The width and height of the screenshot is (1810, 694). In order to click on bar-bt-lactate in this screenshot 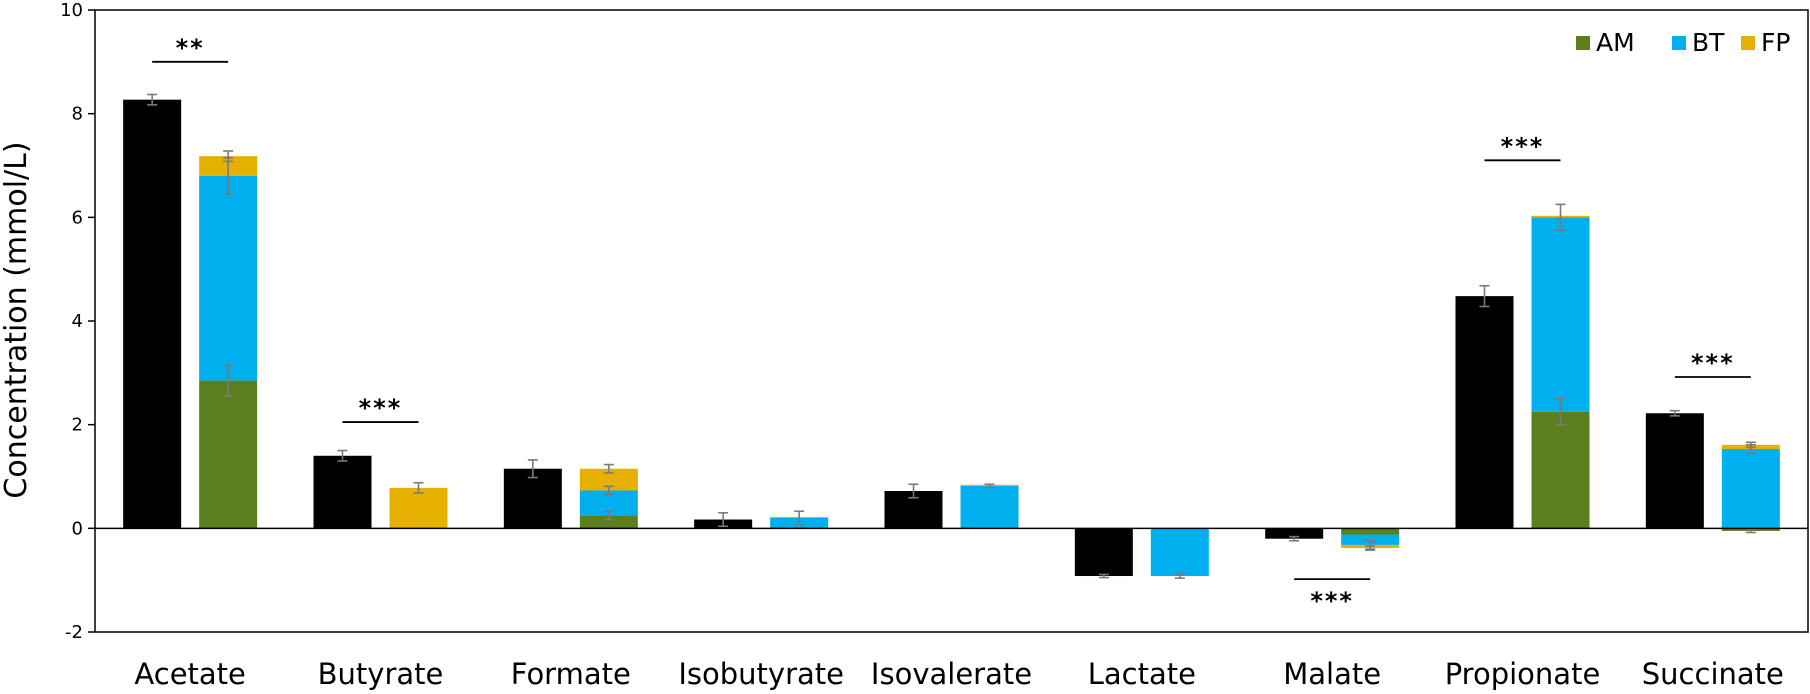, I will do `click(1179, 552)`.